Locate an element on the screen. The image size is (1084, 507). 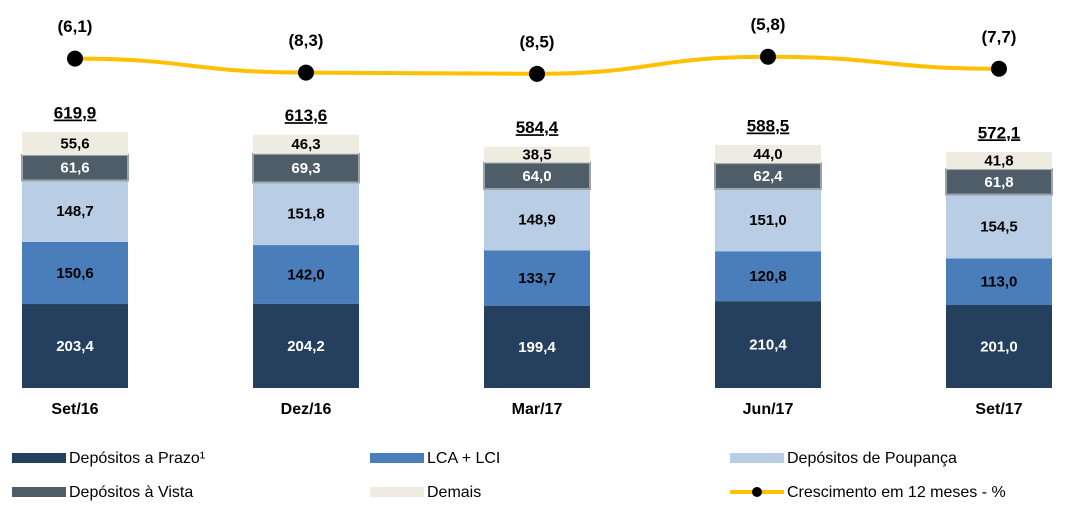
bar-value-label: 210,4 is located at coordinates (768, 345).